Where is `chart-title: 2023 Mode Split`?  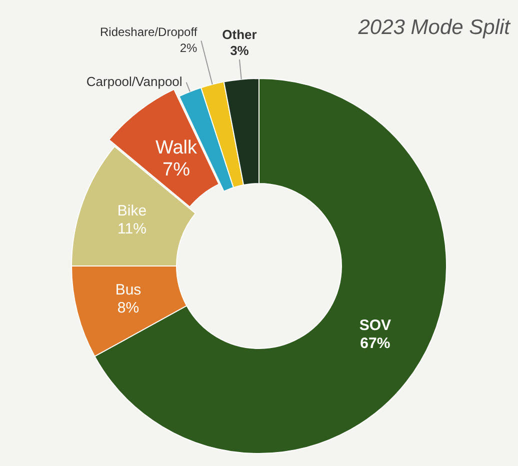
chart-title: 2023 Mode Split is located at coordinates (434, 28).